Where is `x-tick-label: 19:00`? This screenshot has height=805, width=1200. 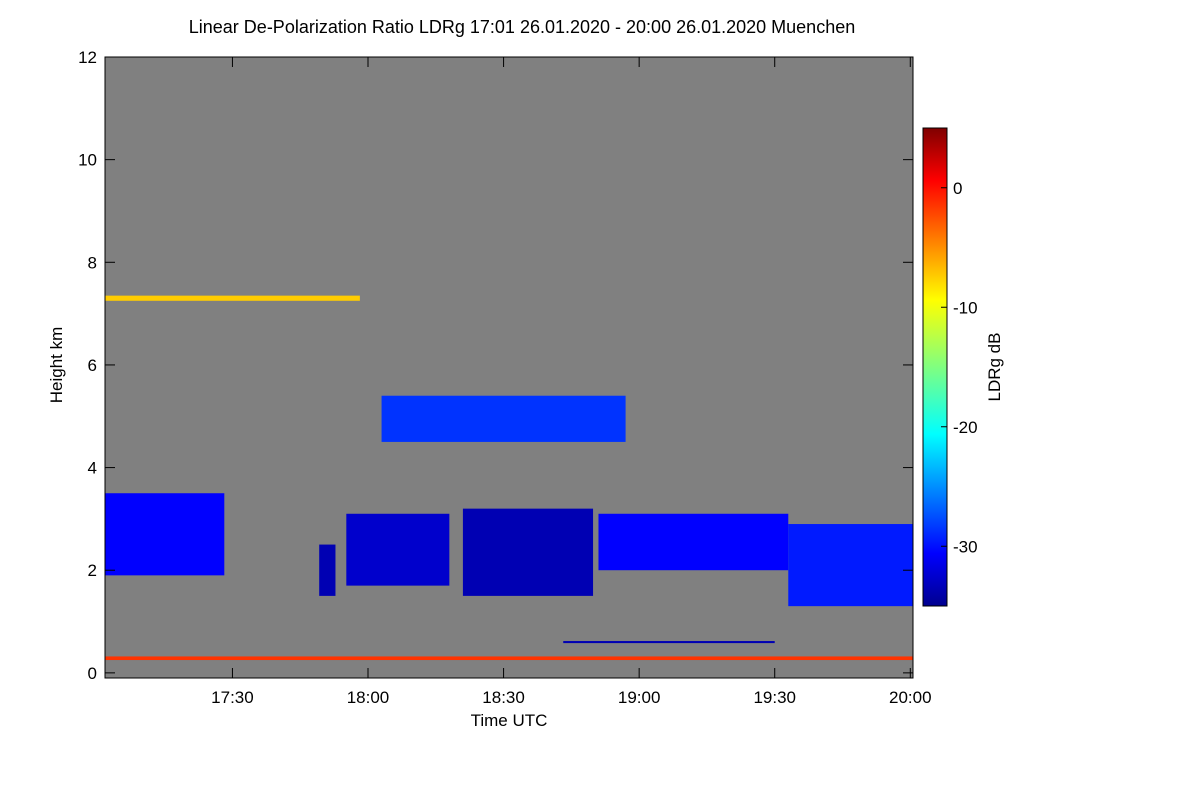 x-tick-label: 19:00 is located at coordinates (639, 697).